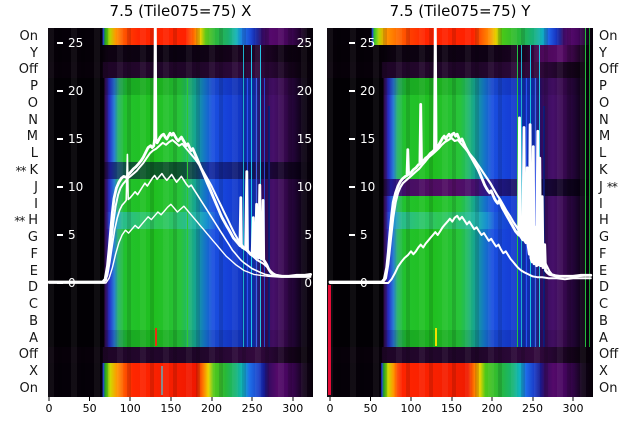 This screenshot has width=640, height=440. I want to click on panel-title-y: 7.5 (Tile075=75) Y, so click(460, 11).